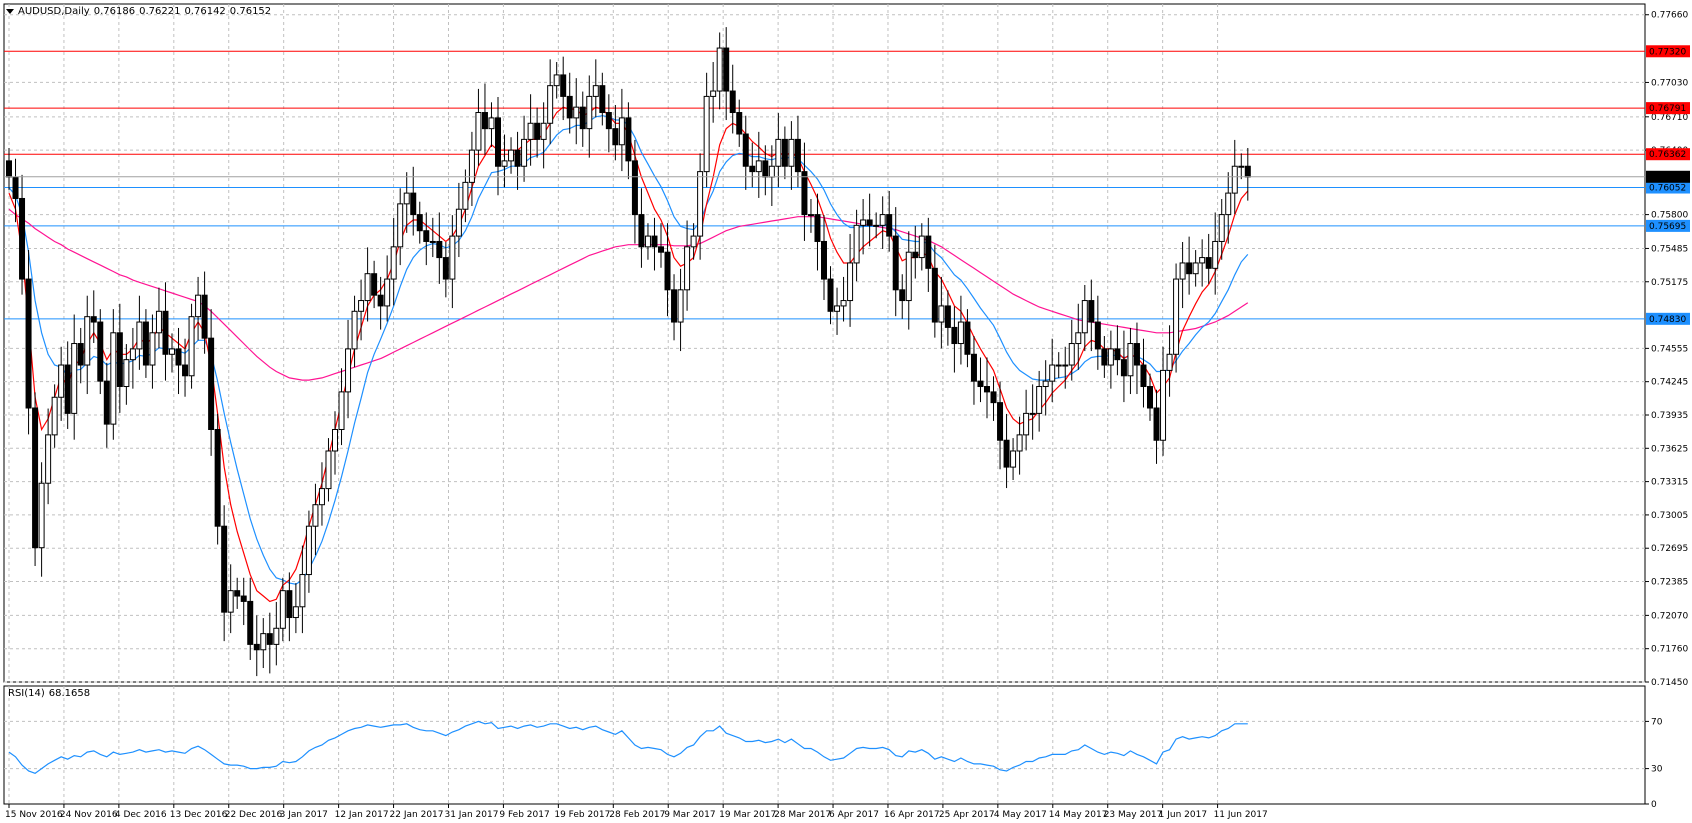 This screenshot has width=1692, height=823. Describe the element at coordinates (1020, 815) in the screenshot. I see `time-axis-label: 4 May 2017` at that location.